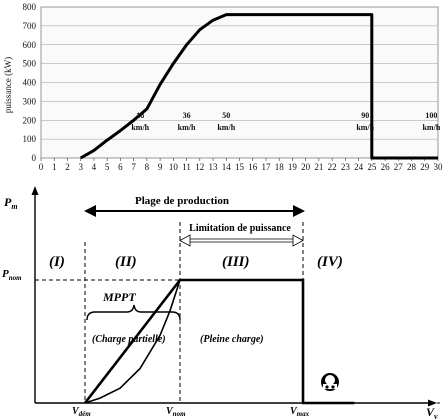 The image size is (447, 420). Describe the element at coordinates (199, 167) in the screenshot. I see `top-x-tick-label: 12` at that location.